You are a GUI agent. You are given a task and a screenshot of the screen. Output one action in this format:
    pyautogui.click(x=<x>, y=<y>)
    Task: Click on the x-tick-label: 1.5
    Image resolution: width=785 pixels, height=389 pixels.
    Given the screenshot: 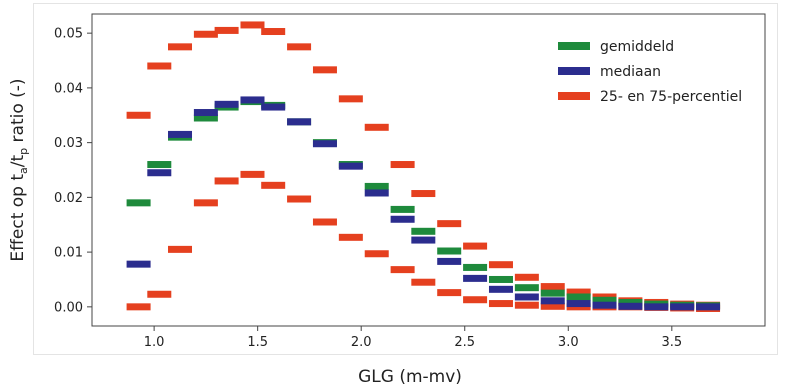 What is the action you would take?
    pyautogui.click(x=257, y=342)
    